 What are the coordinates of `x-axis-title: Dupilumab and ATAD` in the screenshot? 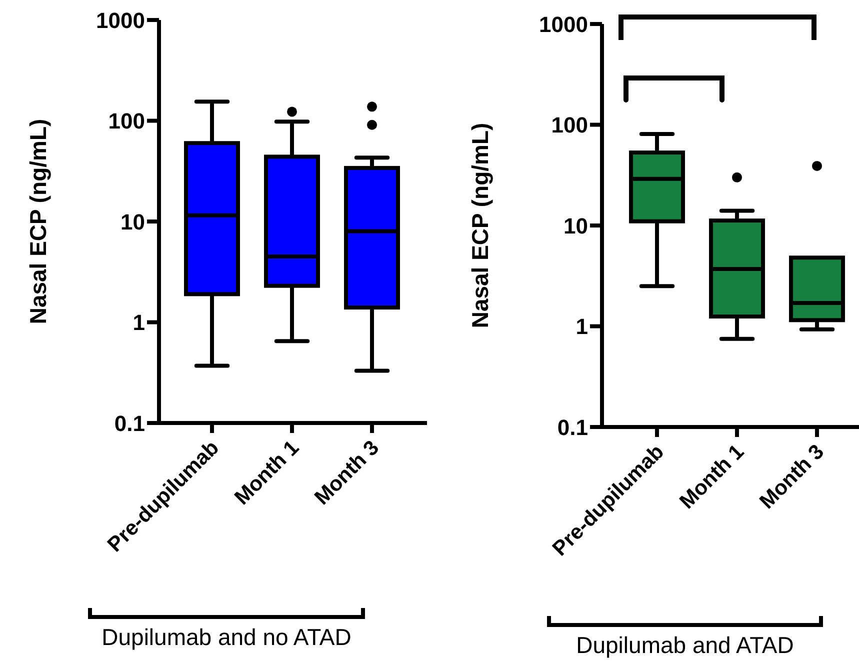 It's located at (685, 645).